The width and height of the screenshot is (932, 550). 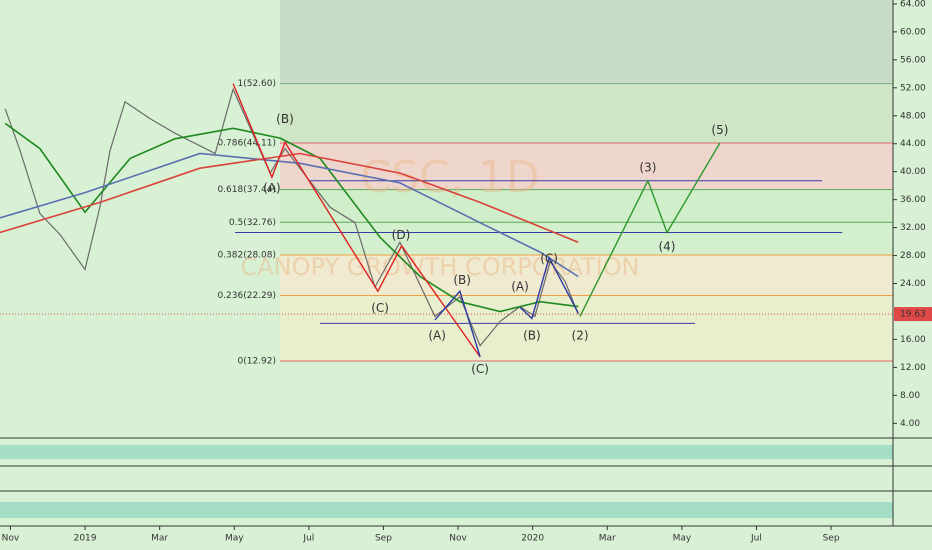 I want to click on watermark-subtitle: CANOPY GROWTH CORPORATION, so click(x=439, y=267).